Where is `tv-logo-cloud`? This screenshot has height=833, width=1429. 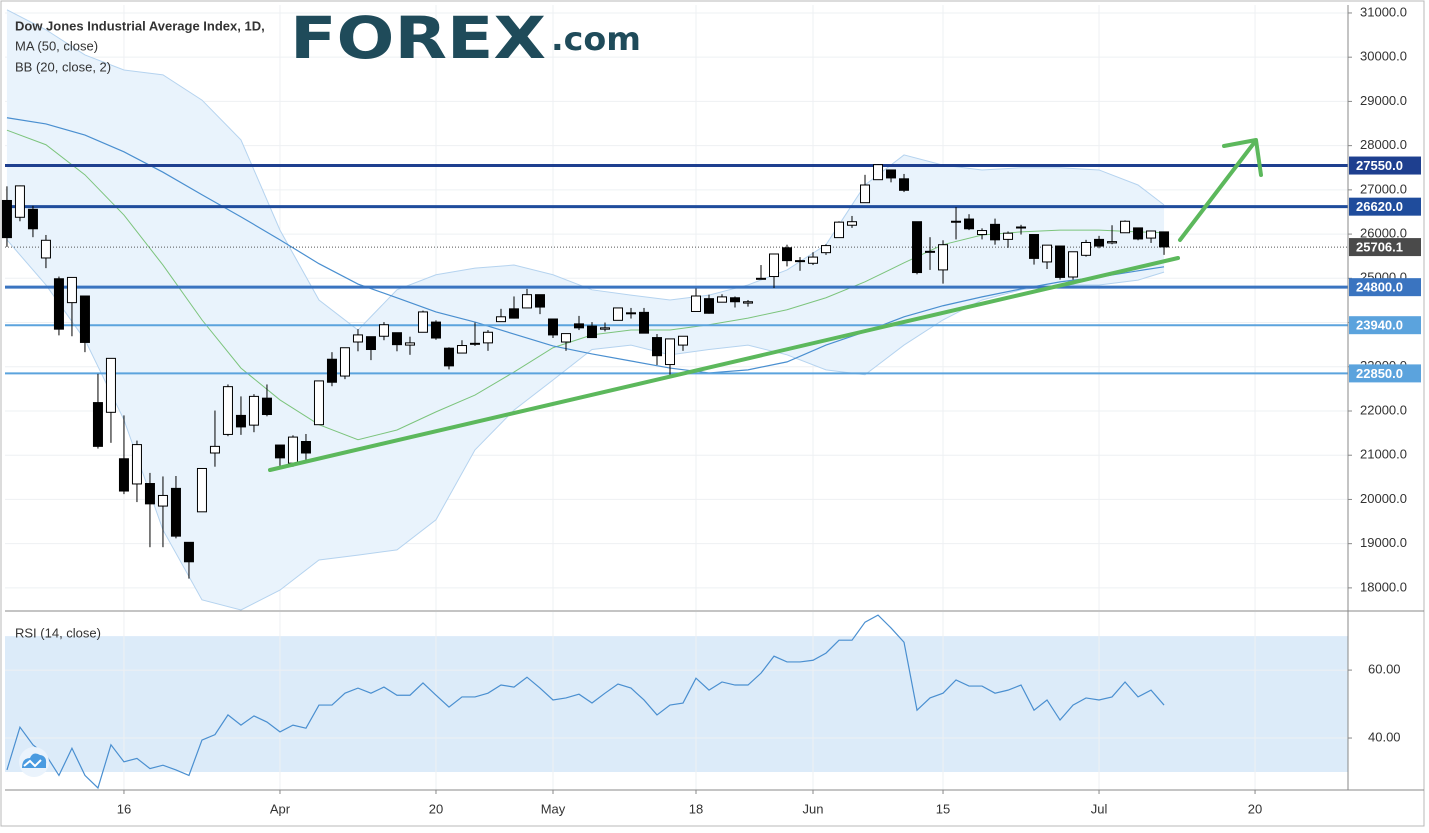 tv-logo-cloud is located at coordinates (34, 760).